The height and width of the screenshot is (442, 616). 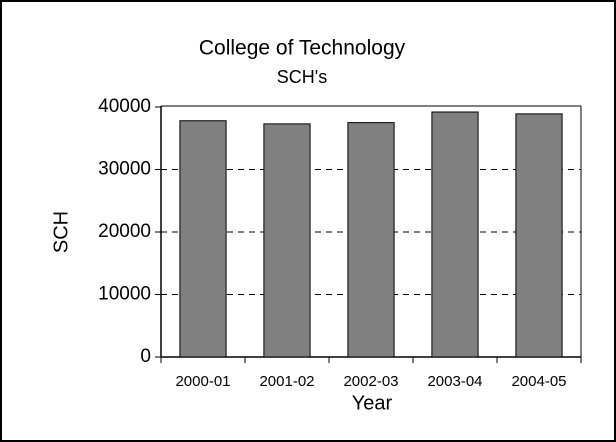 I want to click on y-axis-label: SCH, so click(x=61, y=232).